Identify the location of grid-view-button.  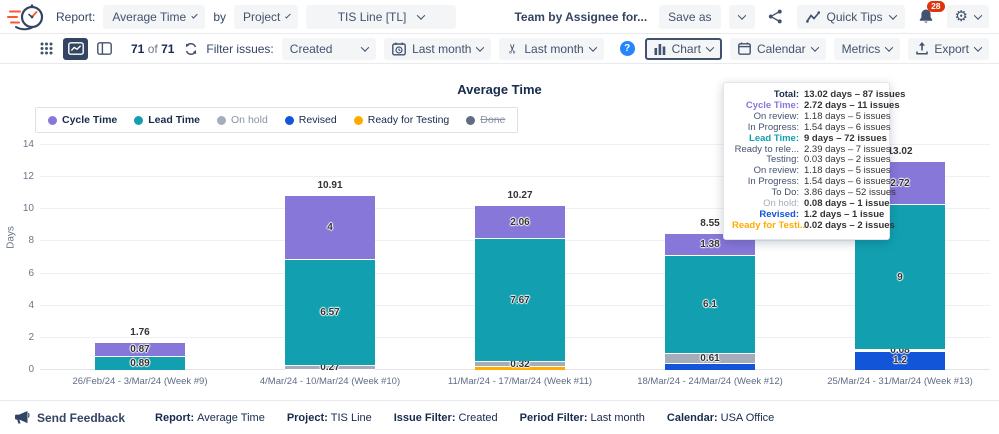
(46, 49).